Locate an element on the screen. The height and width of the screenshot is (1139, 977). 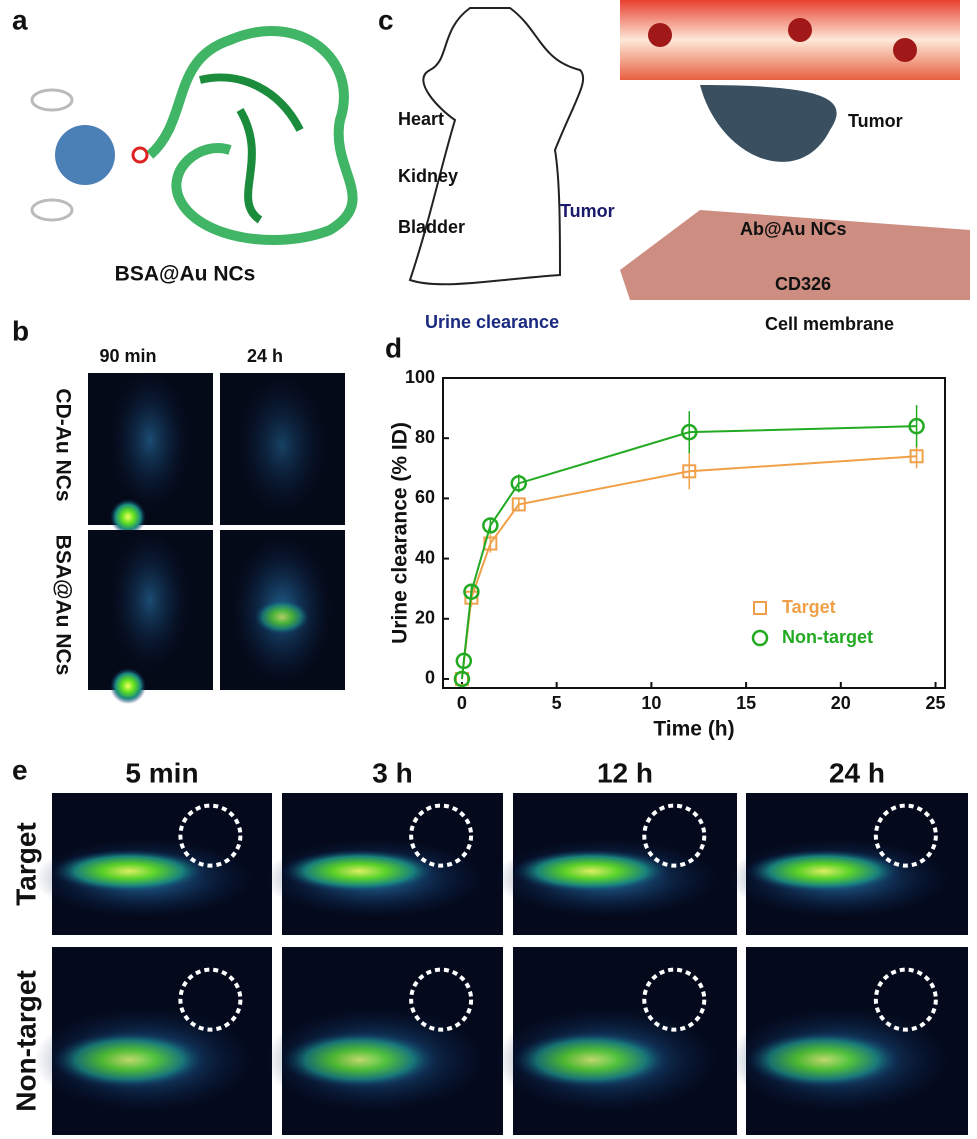
fluorescence-images is located at coordinates (216, 537).